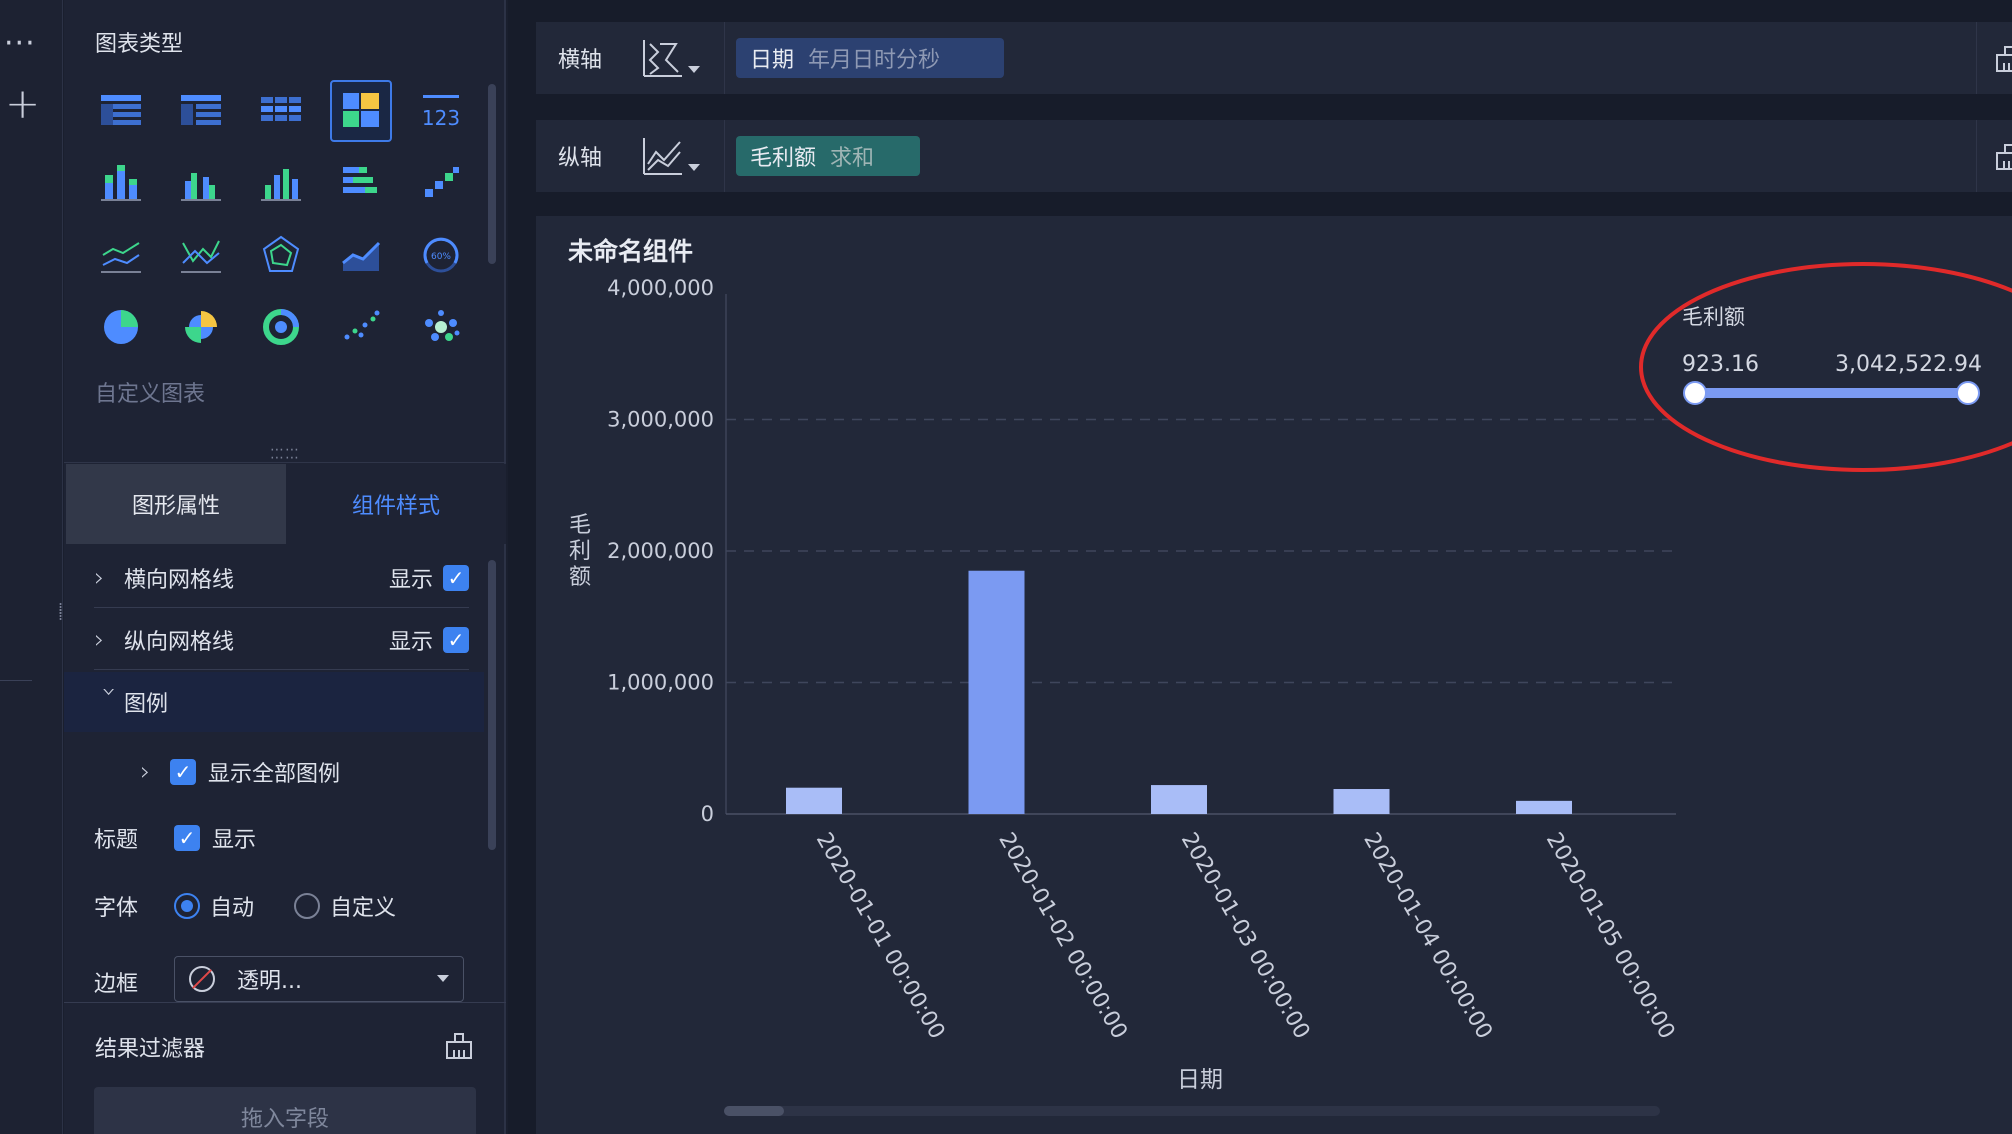 This screenshot has height=1134, width=2012. I want to click on font-row: 字体 自动 自定义, so click(245, 906).